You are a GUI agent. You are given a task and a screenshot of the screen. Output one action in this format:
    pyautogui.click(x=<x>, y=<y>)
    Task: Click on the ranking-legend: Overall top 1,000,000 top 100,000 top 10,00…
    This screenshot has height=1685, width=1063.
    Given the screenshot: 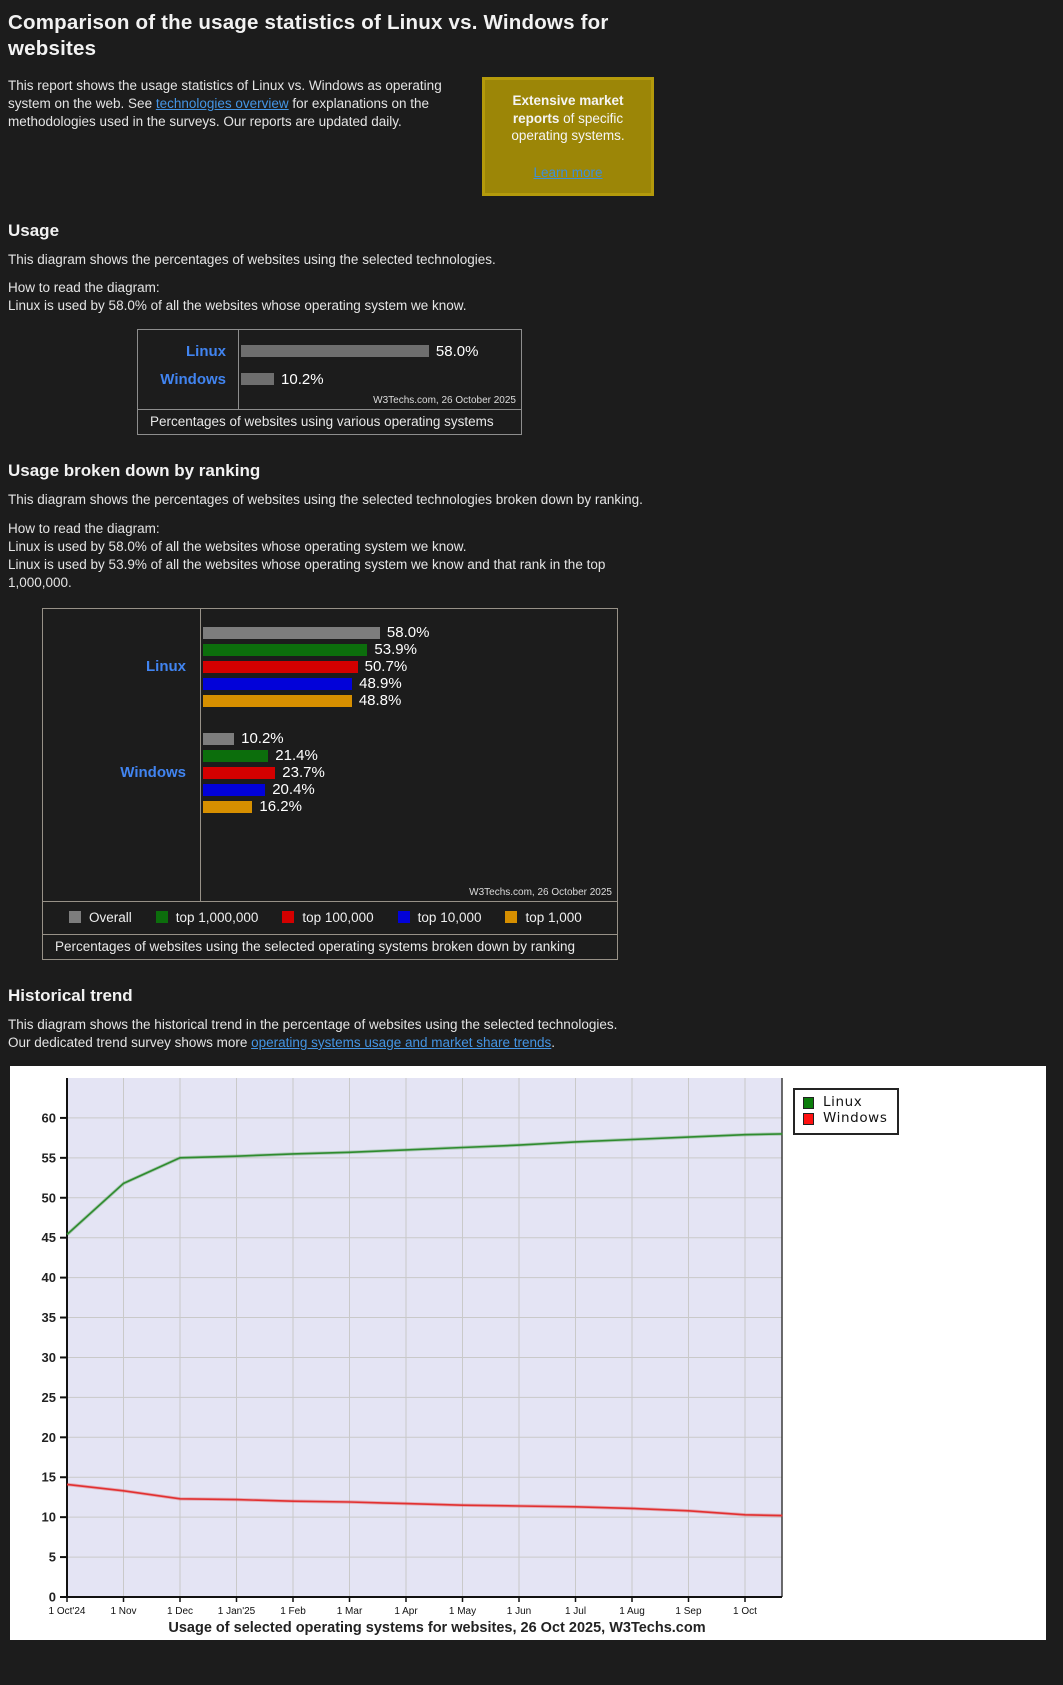 What is the action you would take?
    pyautogui.click(x=330, y=917)
    